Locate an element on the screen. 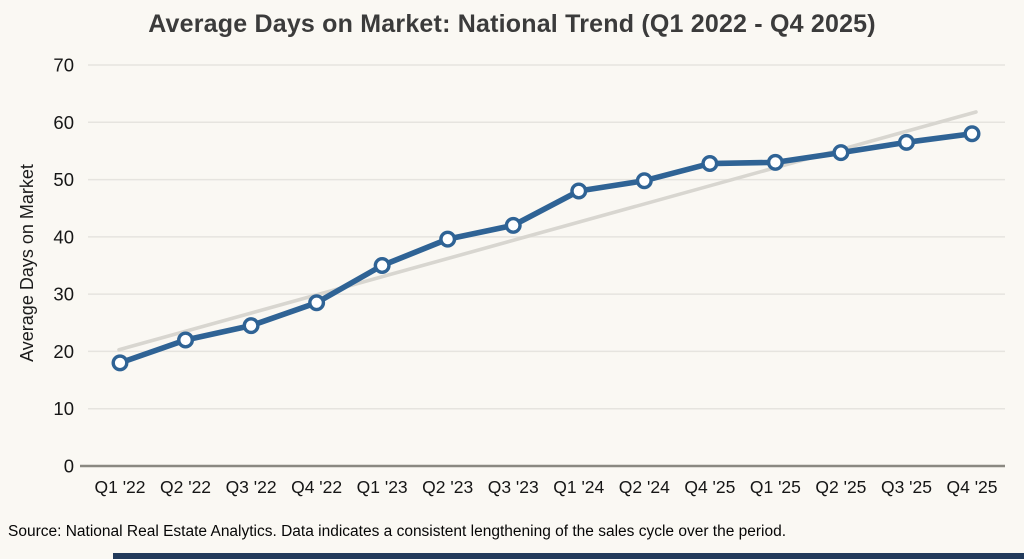 The width and height of the screenshot is (1024, 559). x-tick-label: Q3 '25 is located at coordinates (906, 487).